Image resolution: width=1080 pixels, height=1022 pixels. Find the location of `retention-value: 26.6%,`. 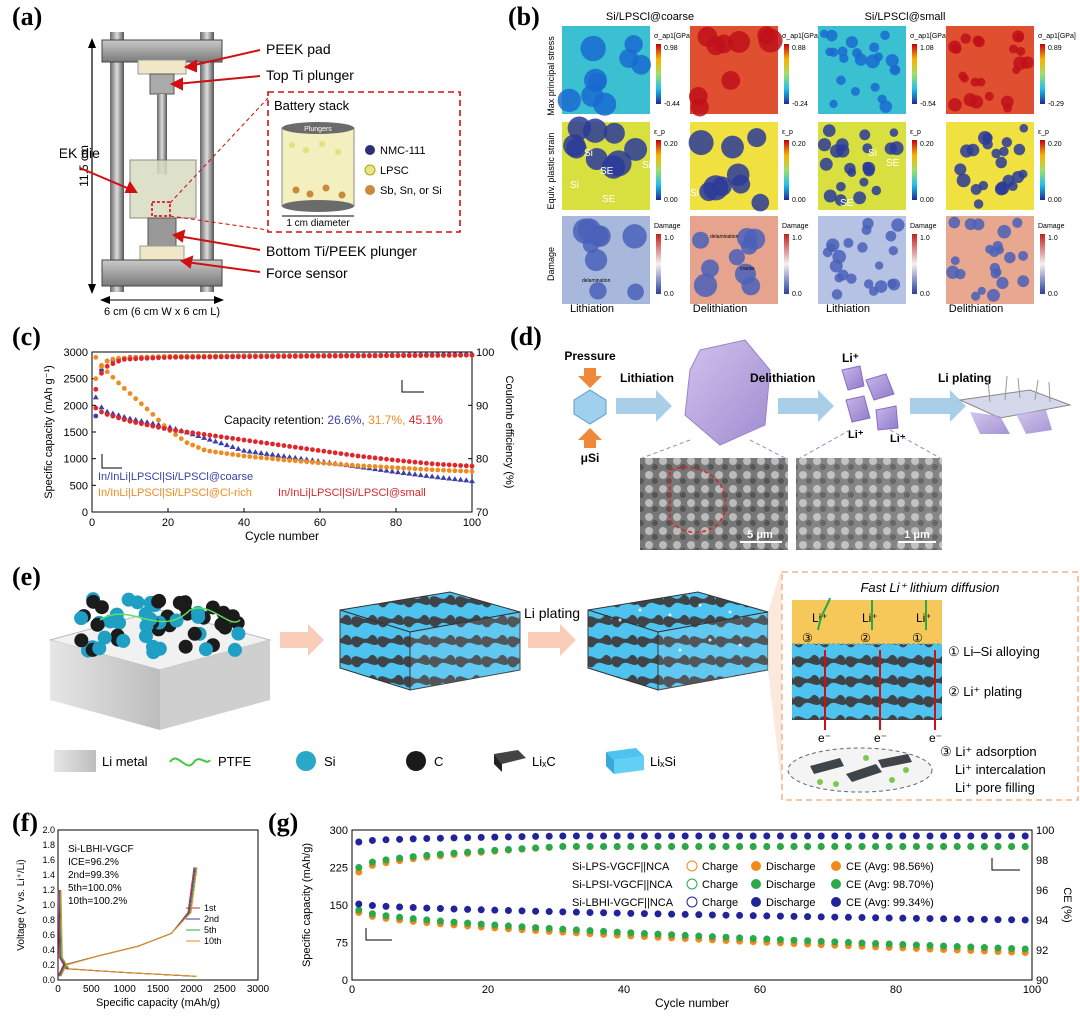

retention-value: 26.6%, is located at coordinates (347, 420).